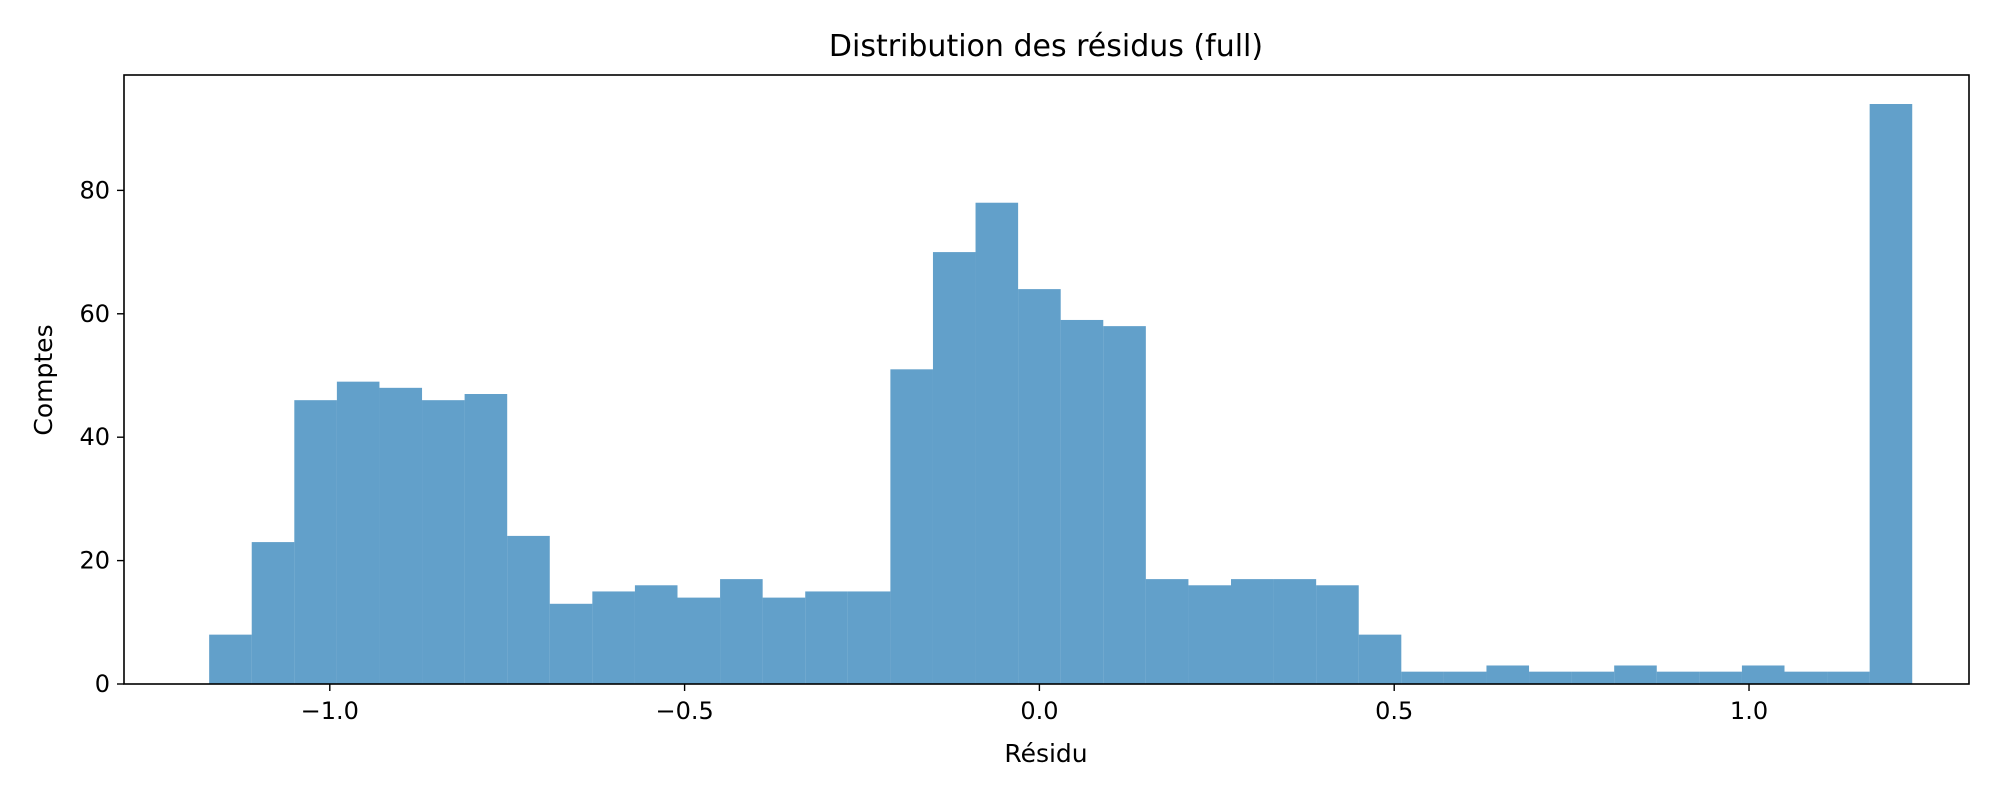 The width and height of the screenshot is (2000, 800). I want to click on x-tick-label: 1.0, so click(1749, 711).